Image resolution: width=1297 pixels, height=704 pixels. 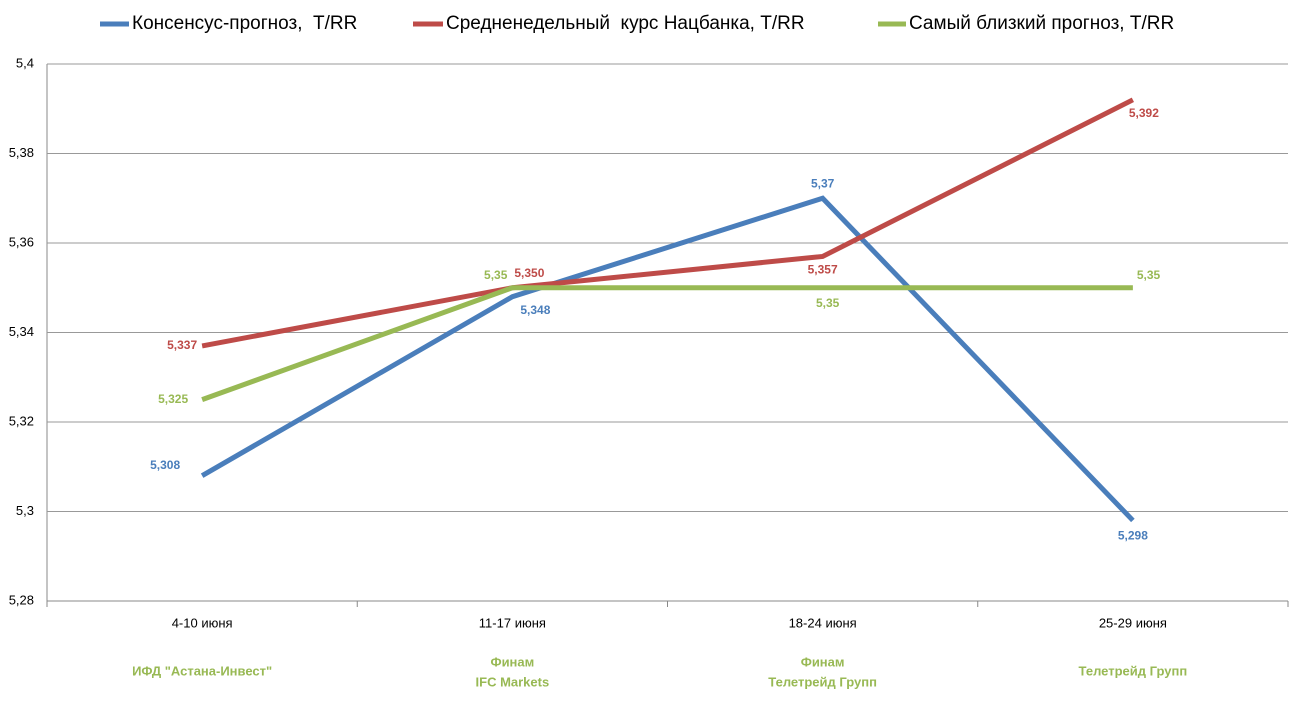 I want to click on legend-label: Средненедельный курс Нацбанка, T/RR, so click(x=625, y=23).